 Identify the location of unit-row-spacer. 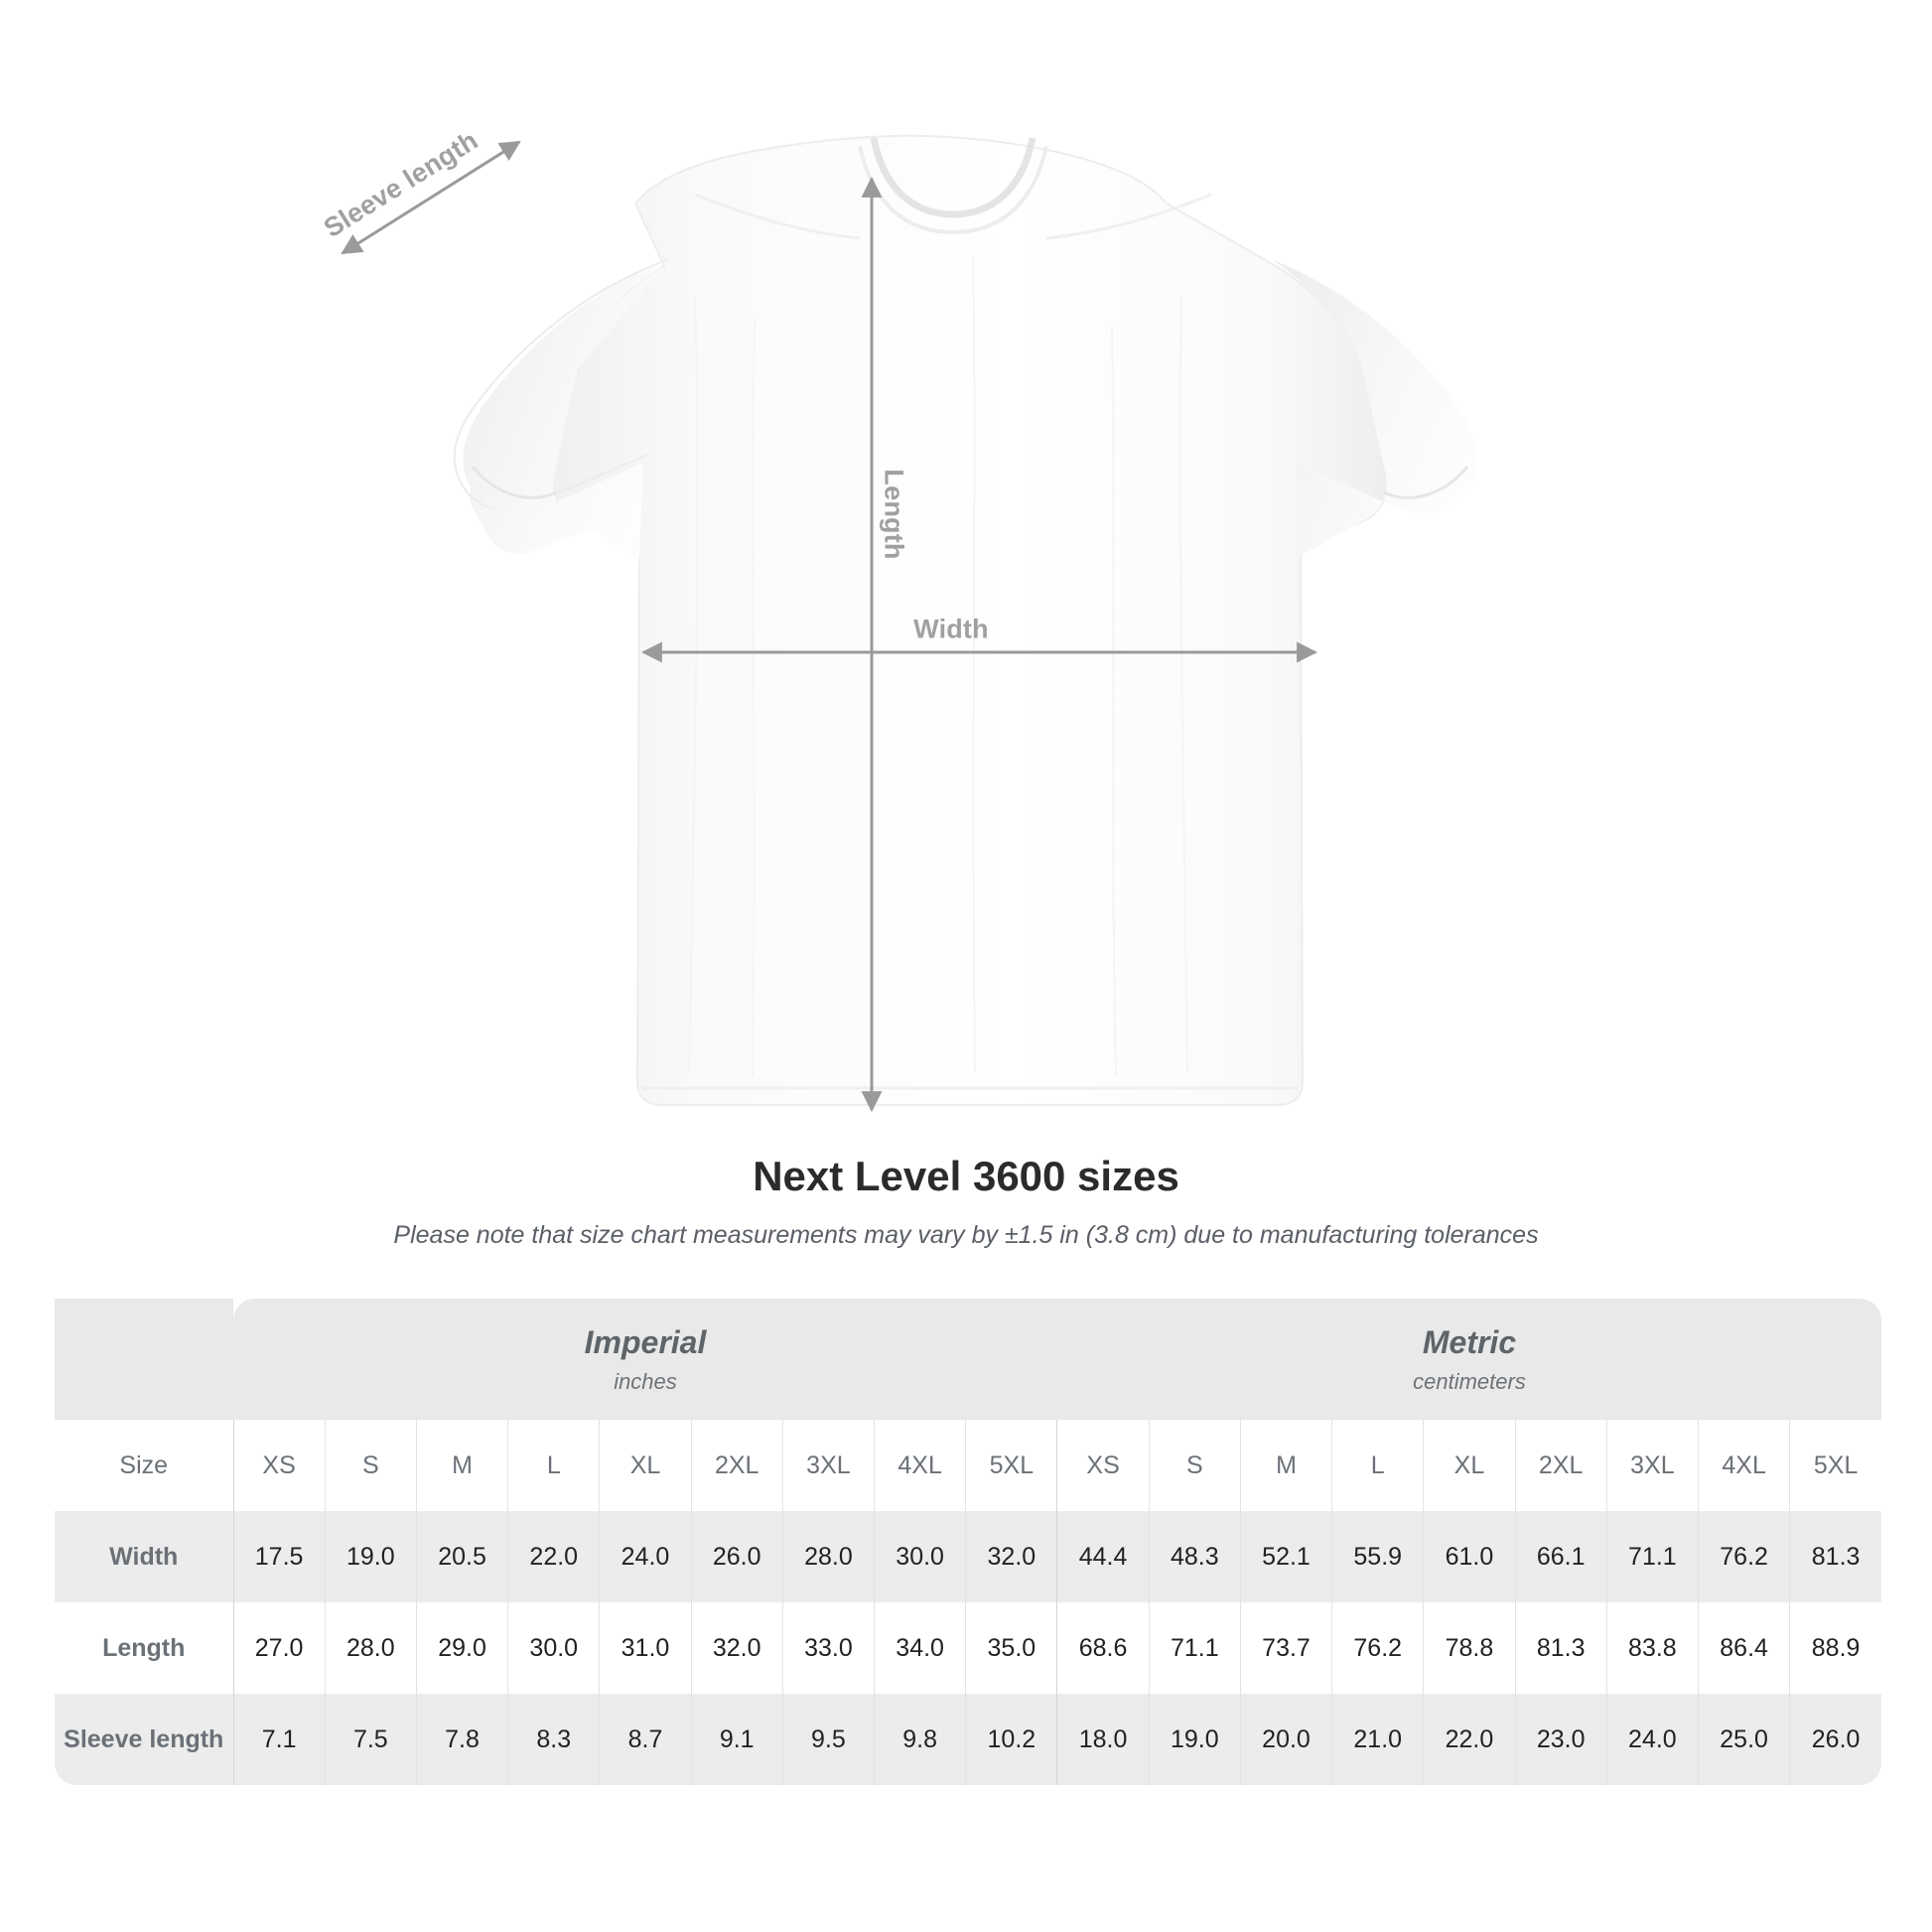
(144, 1359).